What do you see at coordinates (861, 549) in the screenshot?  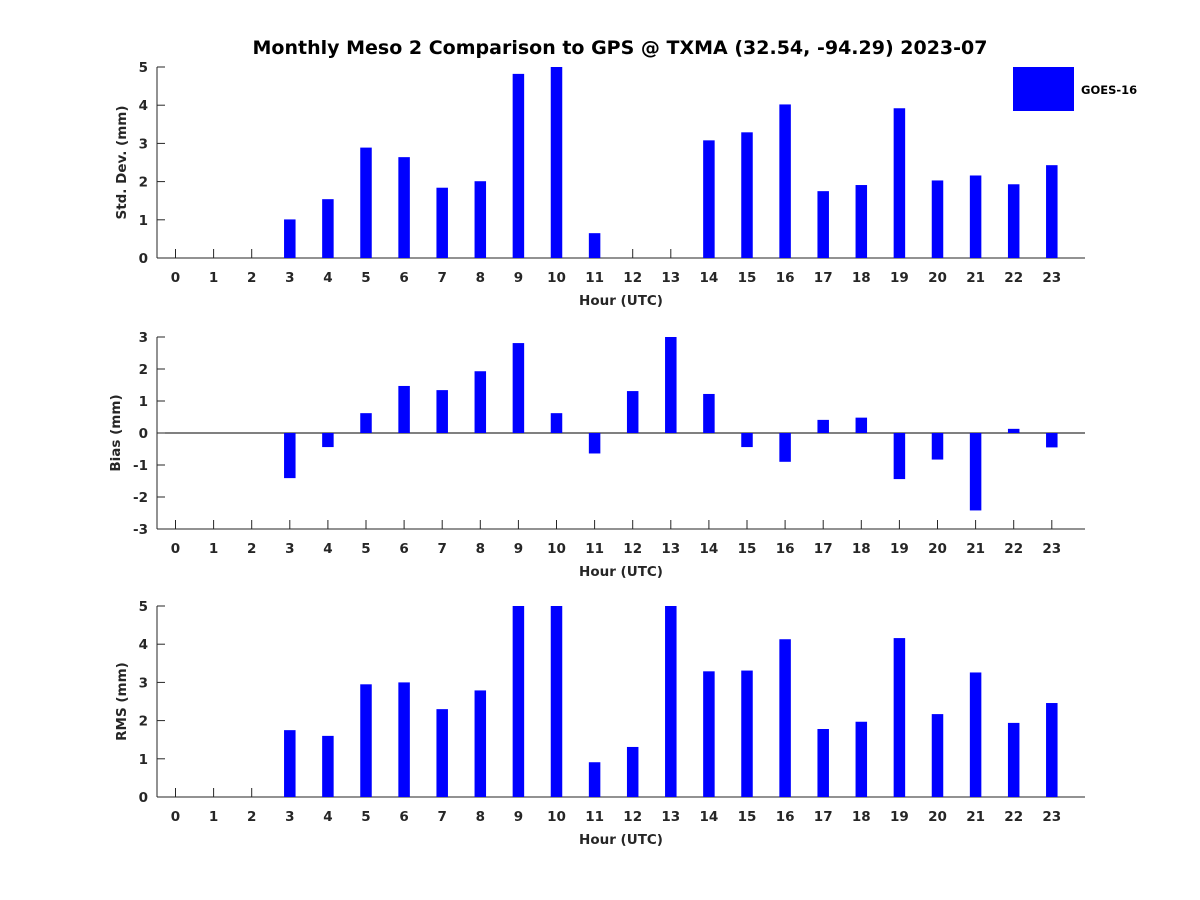 I see `bias-x-tick-label: 18` at bounding box center [861, 549].